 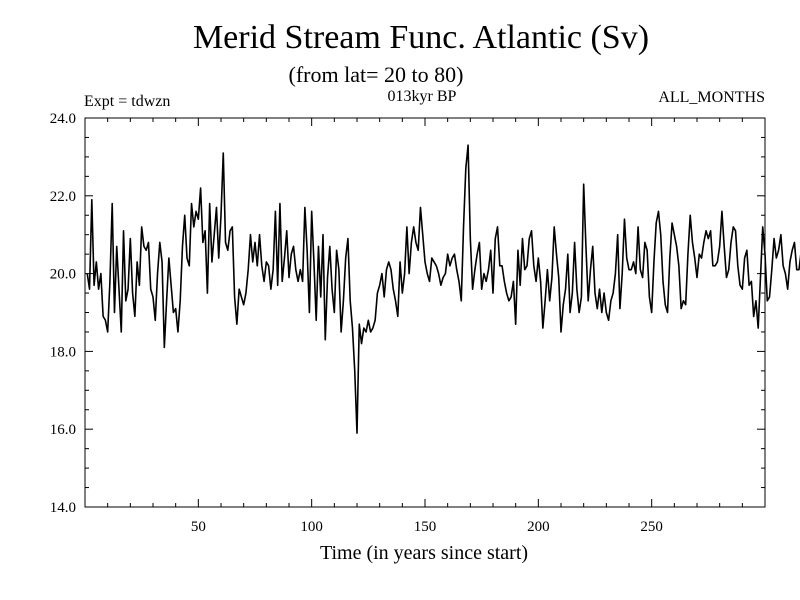 What do you see at coordinates (63, 430) in the screenshot?
I see `y-tick-label: 16.0` at bounding box center [63, 430].